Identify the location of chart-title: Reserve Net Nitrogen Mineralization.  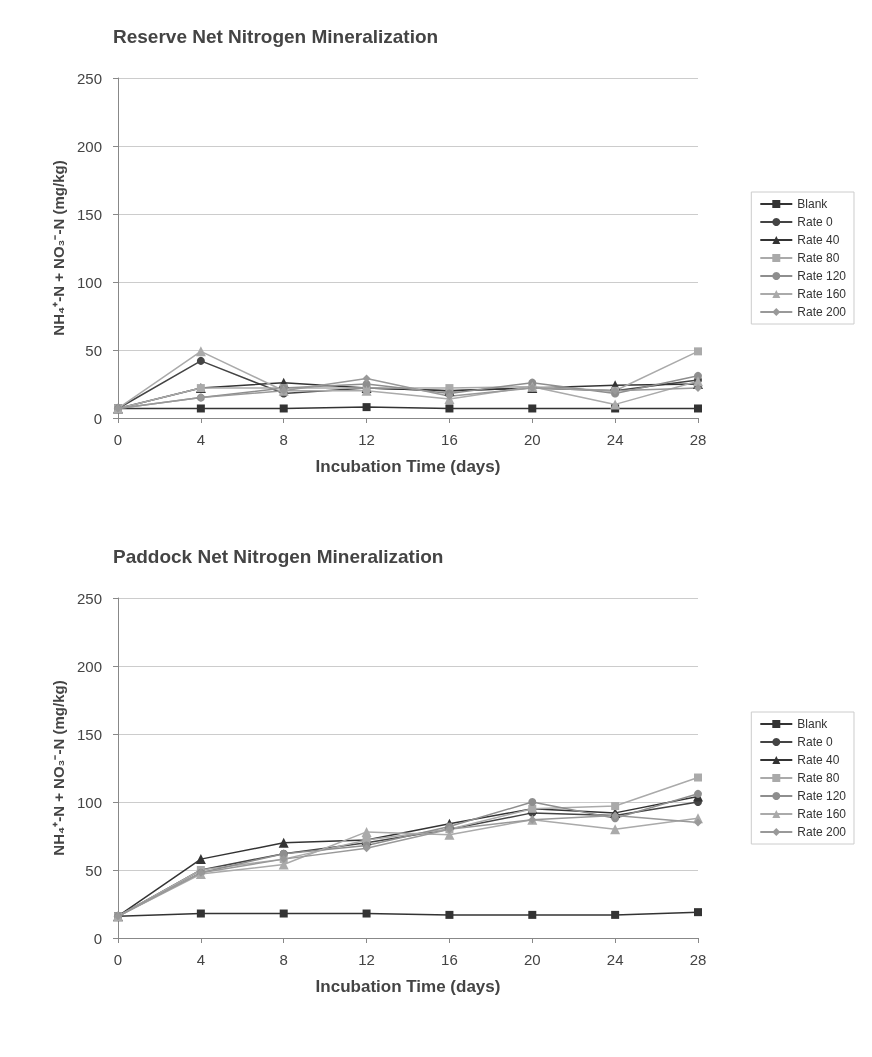
(276, 36).